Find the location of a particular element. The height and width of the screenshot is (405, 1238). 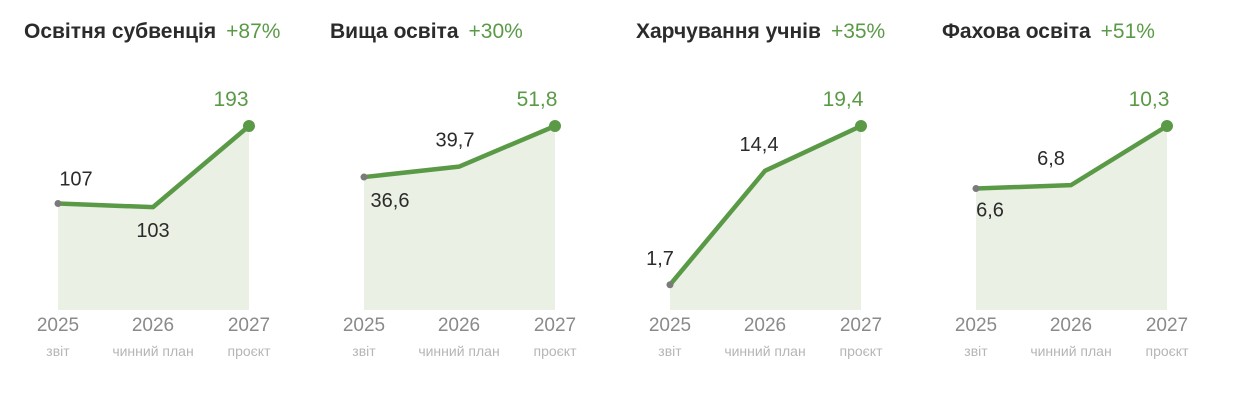

change-badge: +87% is located at coordinates (253, 31).